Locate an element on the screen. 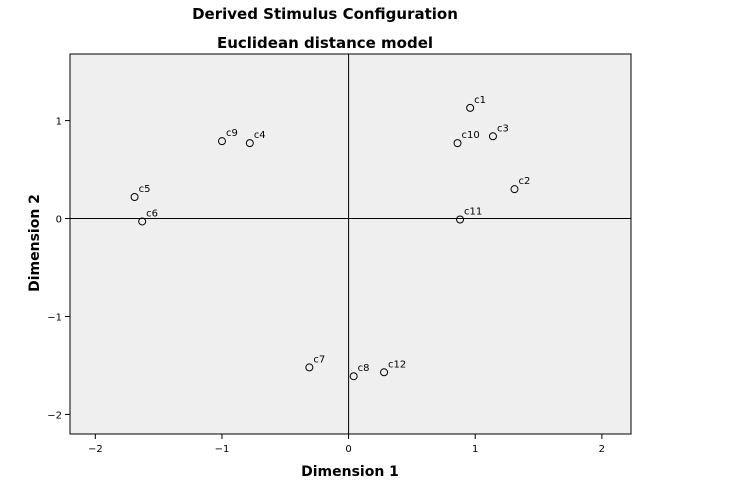  point-label-c6: c6 is located at coordinates (152, 213).